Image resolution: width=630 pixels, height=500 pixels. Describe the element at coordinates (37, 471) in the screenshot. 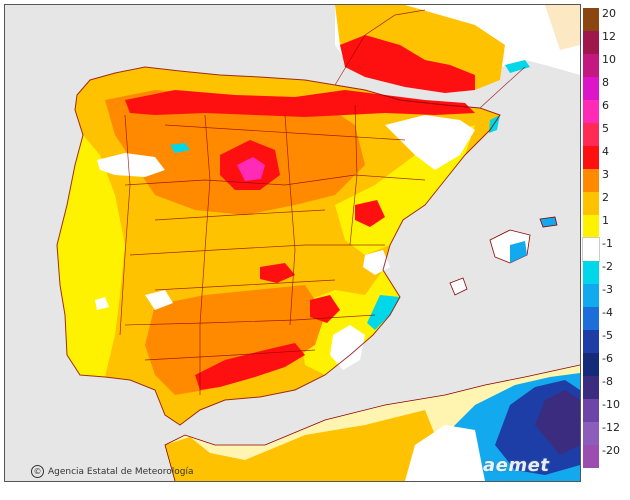

I see `copyright-icon: ©` at that location.